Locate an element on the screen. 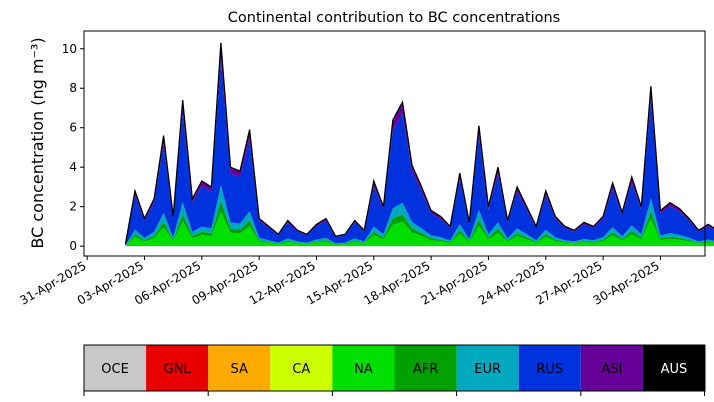 This screenshot has width=714, height=402. legend-swatch-rus is located at coordinates (549, 368).